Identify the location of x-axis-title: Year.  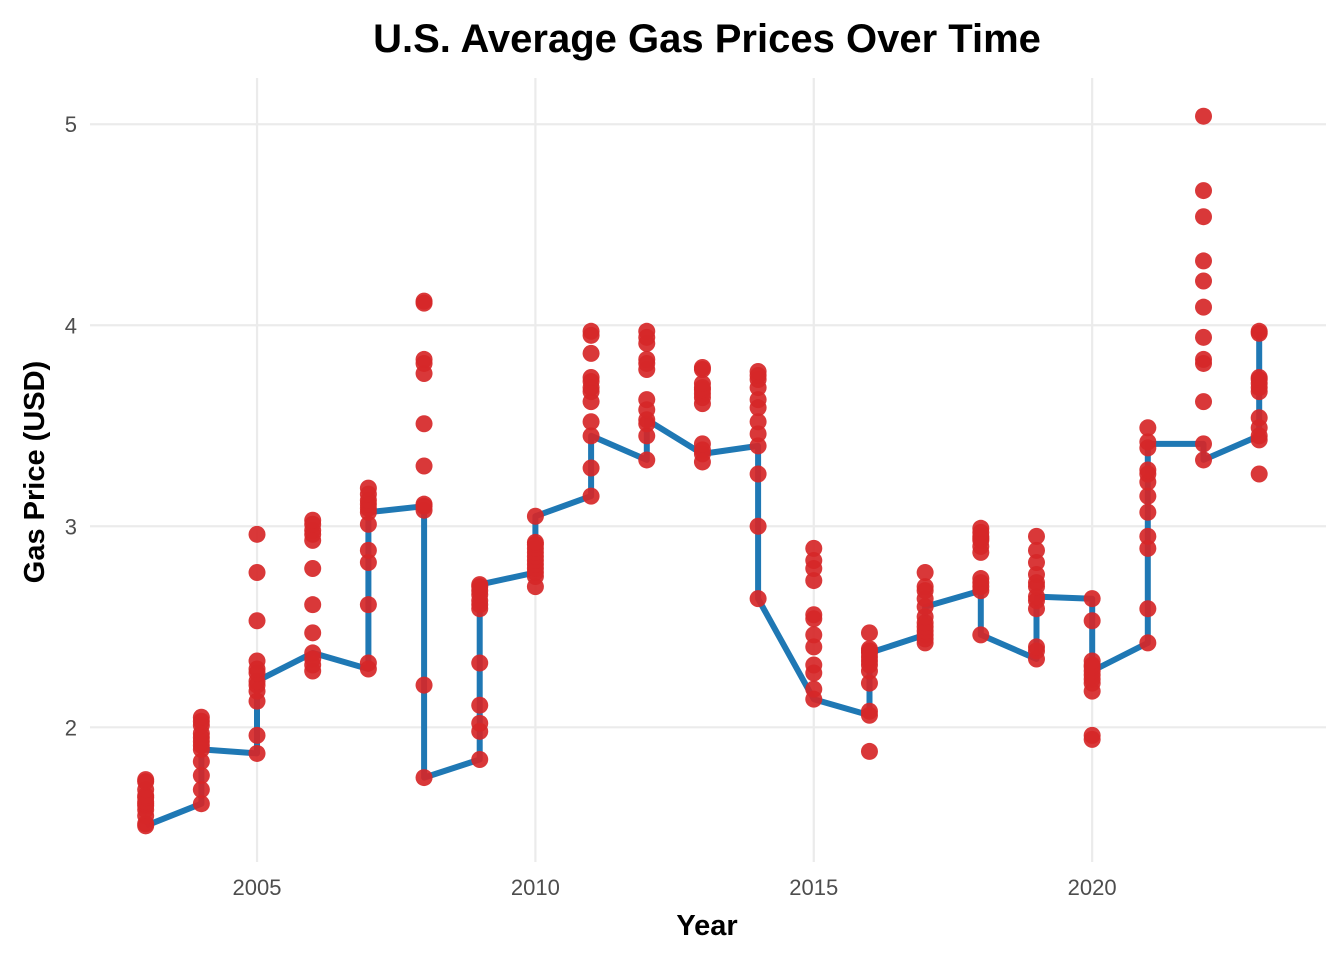
(706, 926).